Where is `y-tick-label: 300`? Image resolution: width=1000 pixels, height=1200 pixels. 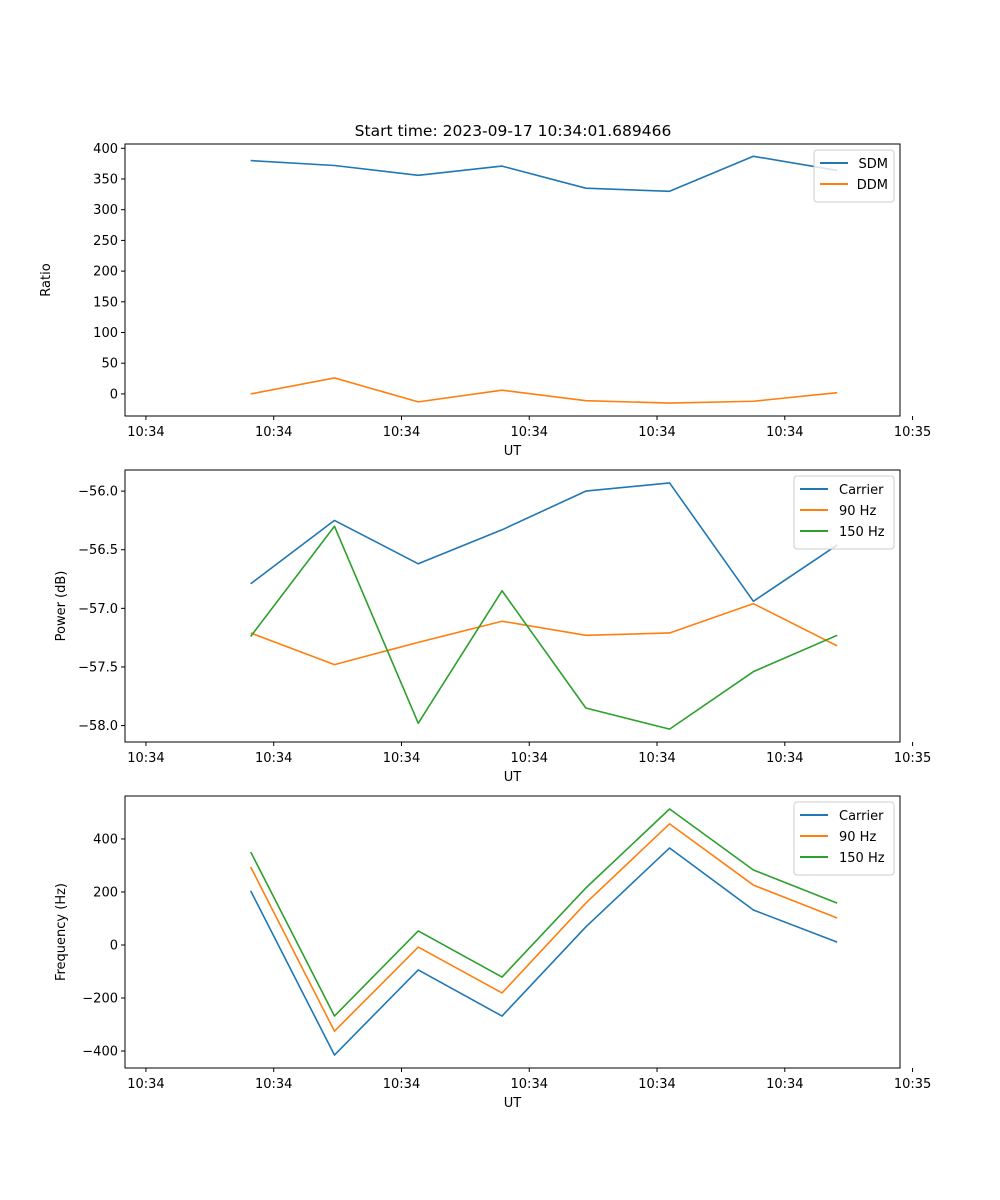 y-tick-label: 300 is located at coordinates (105, 210).